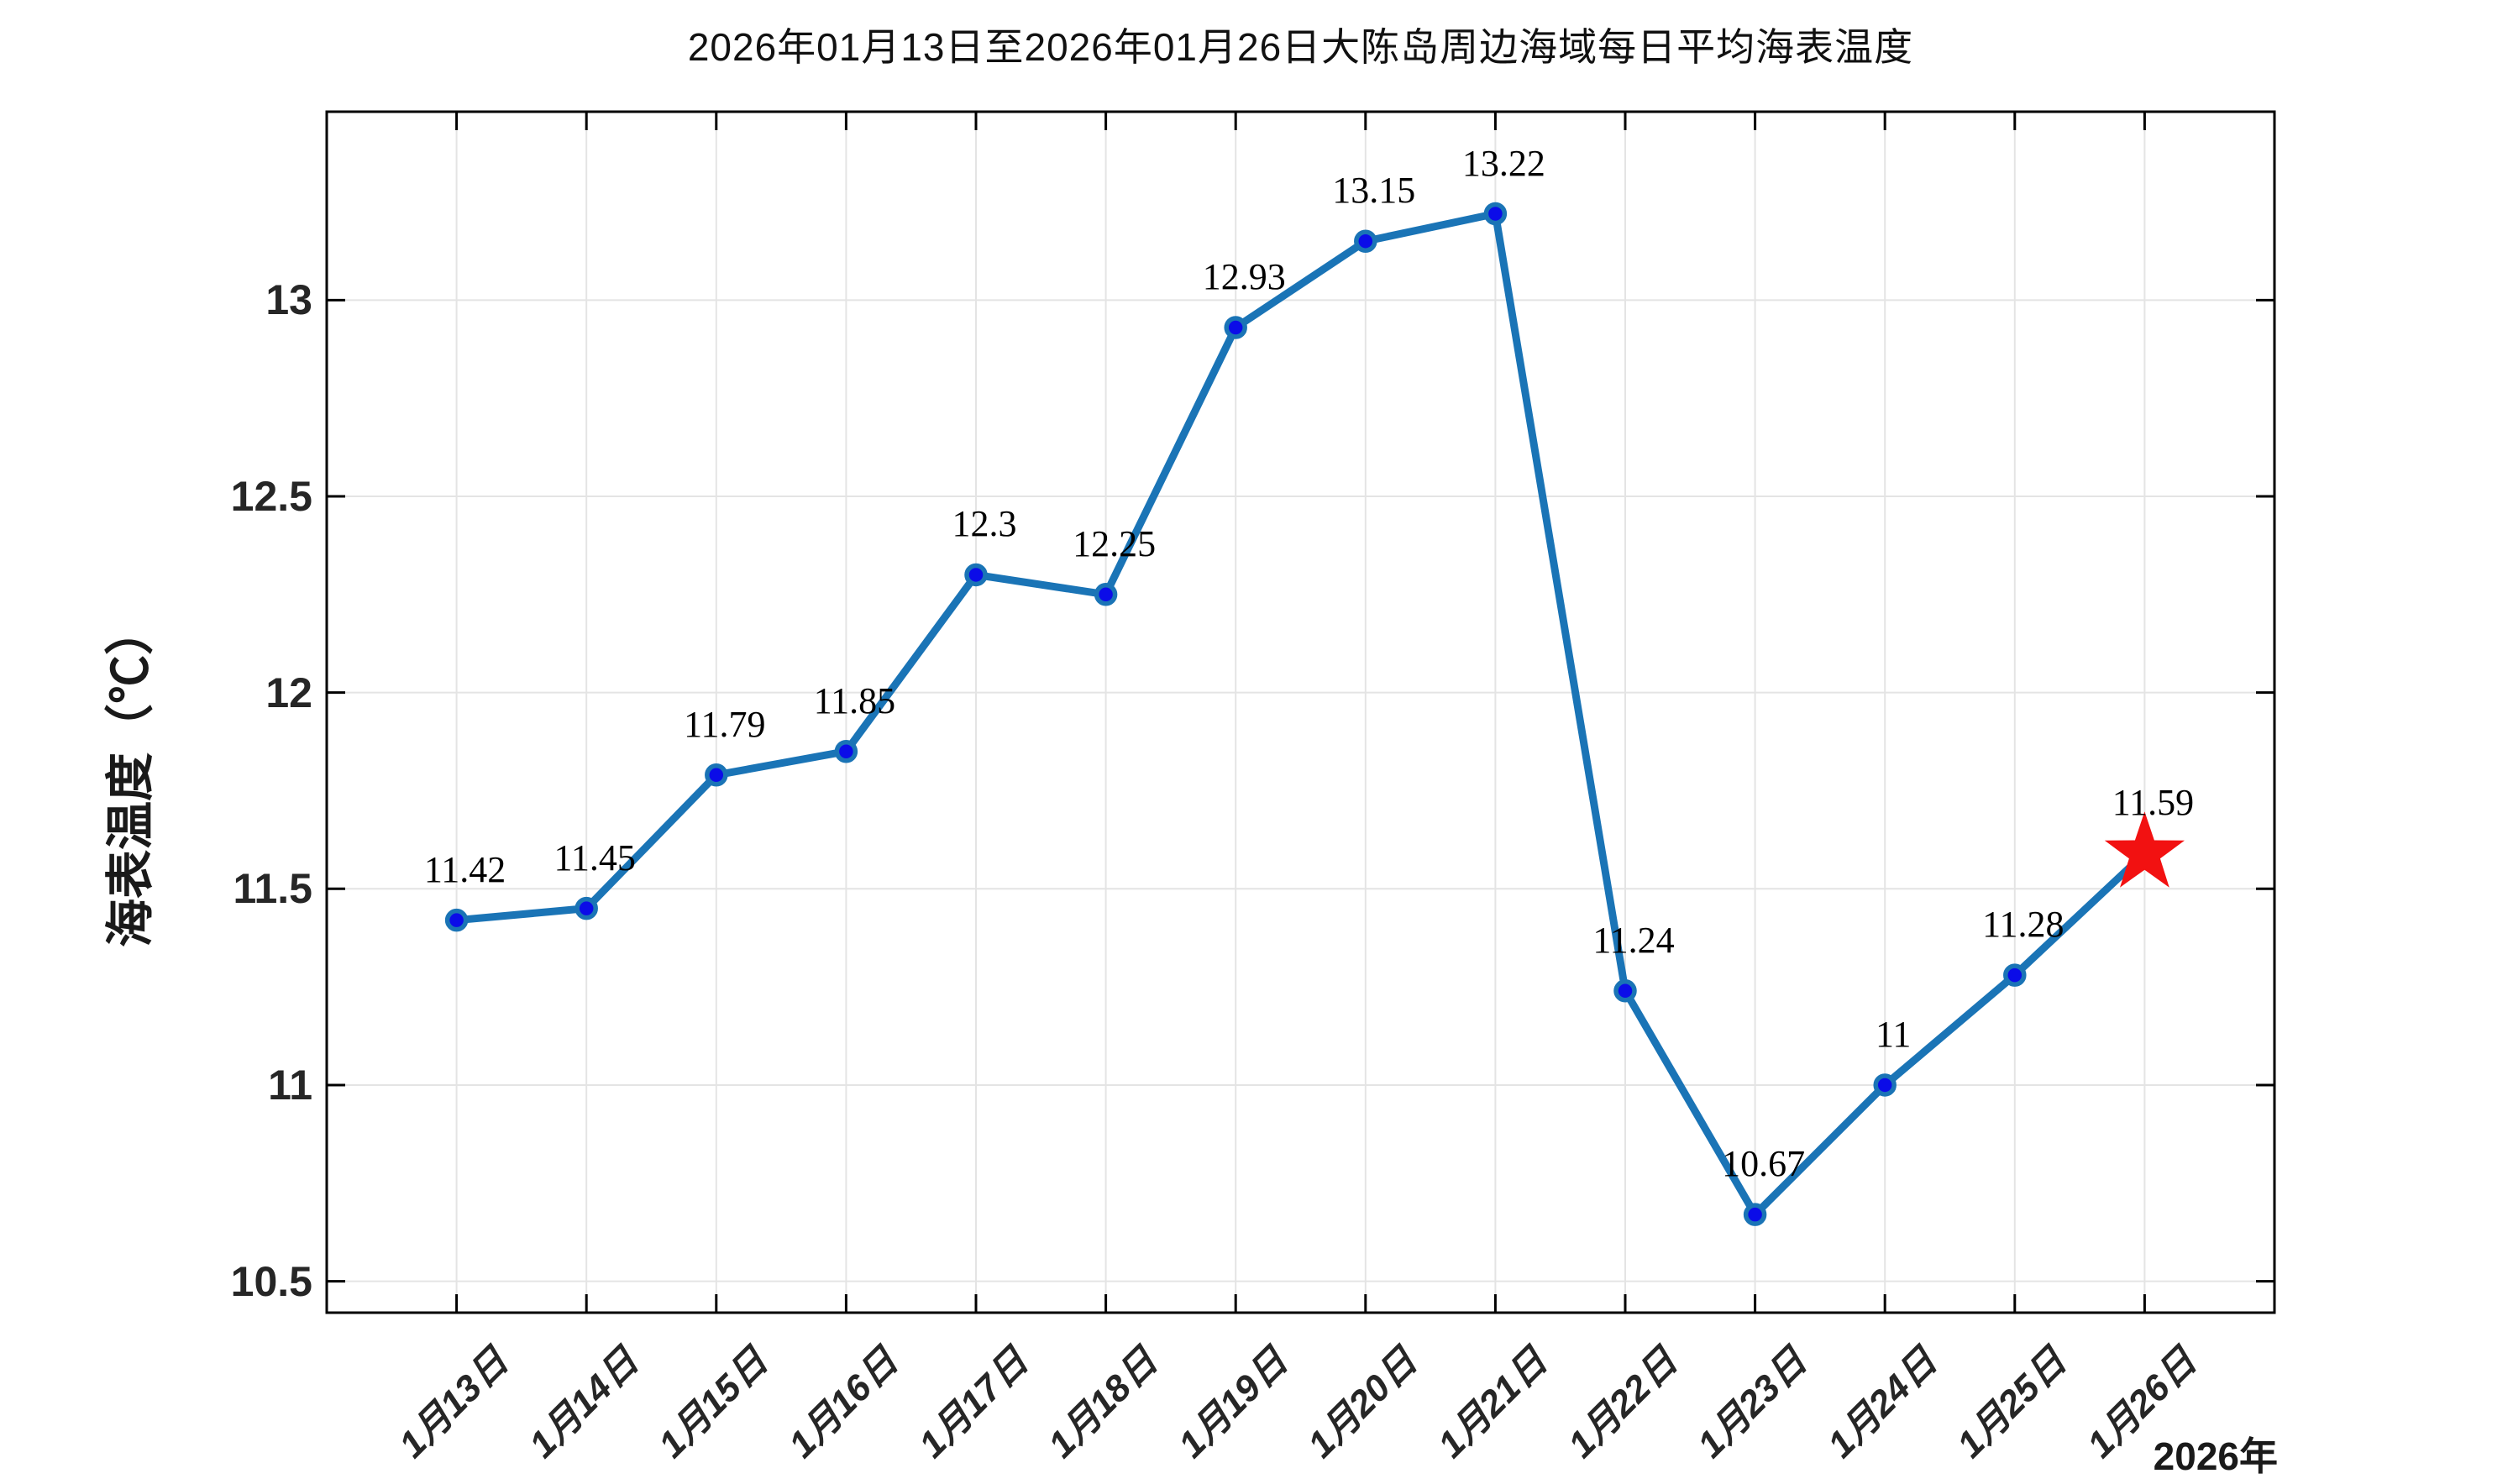 The width and height of the screenshot is (2513, 1484). What do you see at coordinates (1633, 940) in the screenshot?
I see `data-point-label: 11.24` at bounding box center [1633, 940].